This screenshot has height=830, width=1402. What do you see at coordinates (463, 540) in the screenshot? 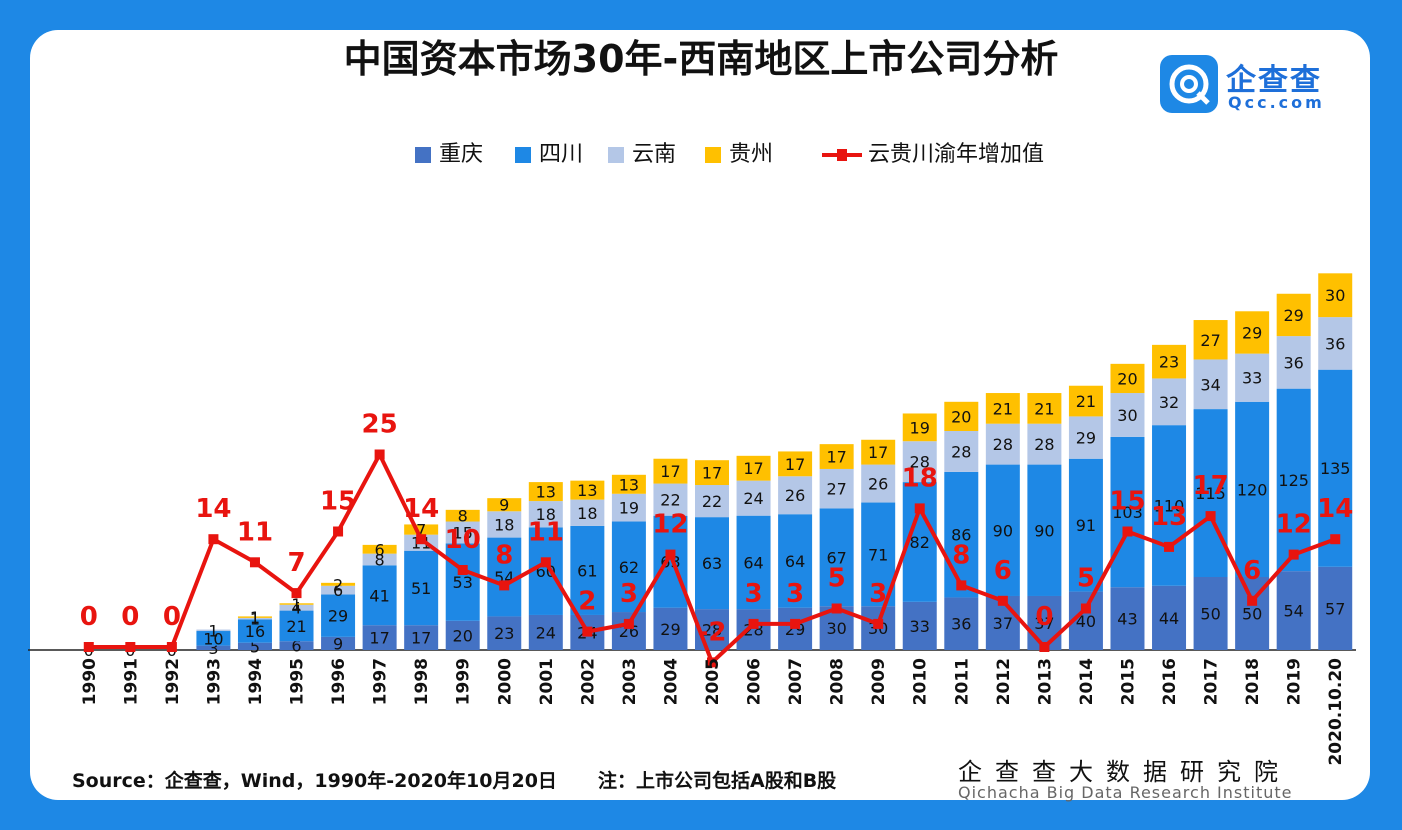
I see `line-value-label: 10` at bounding box center [463, 540].